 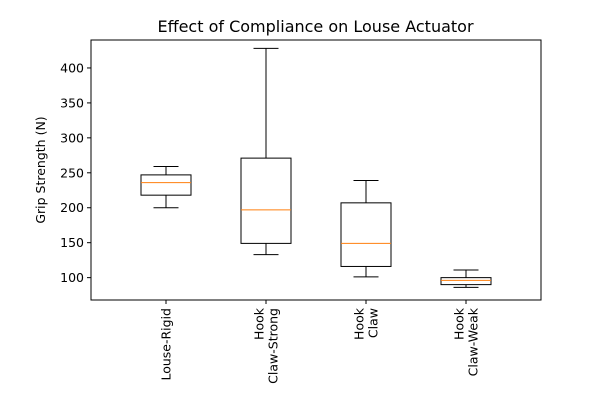 I want to click on y-axis-label: Grip Strength (N), so click(x=40, y=169).